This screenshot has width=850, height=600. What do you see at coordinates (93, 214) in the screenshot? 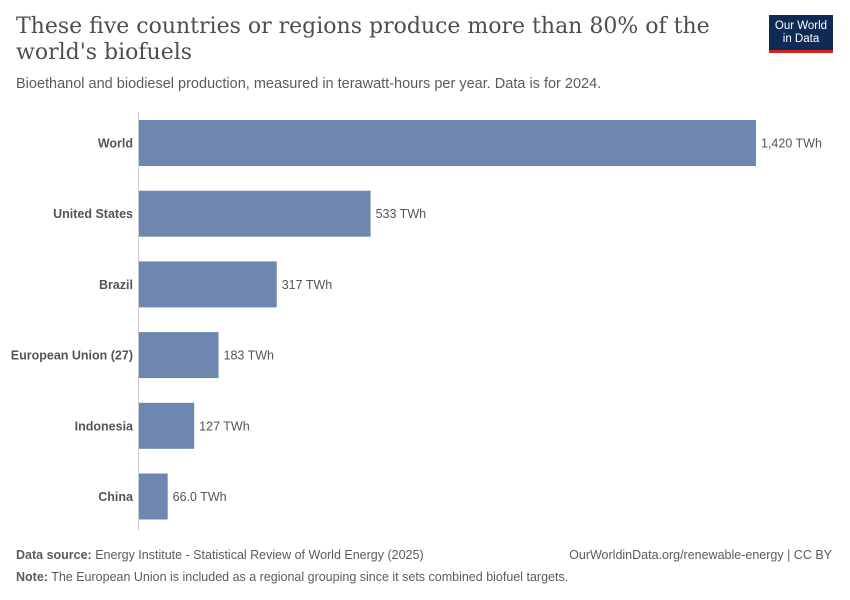
I see `category-label: United States` at bounding box center [93, 214].